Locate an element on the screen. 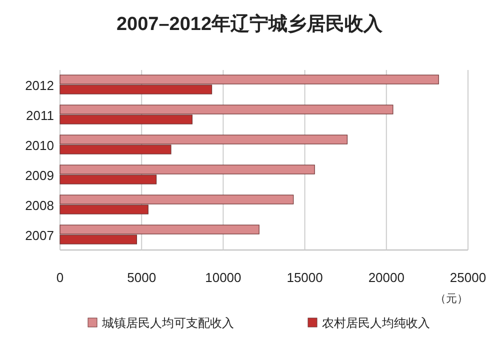  legend-label: 城镇居民人均可支配收入 is located at coordinates (167, 323).